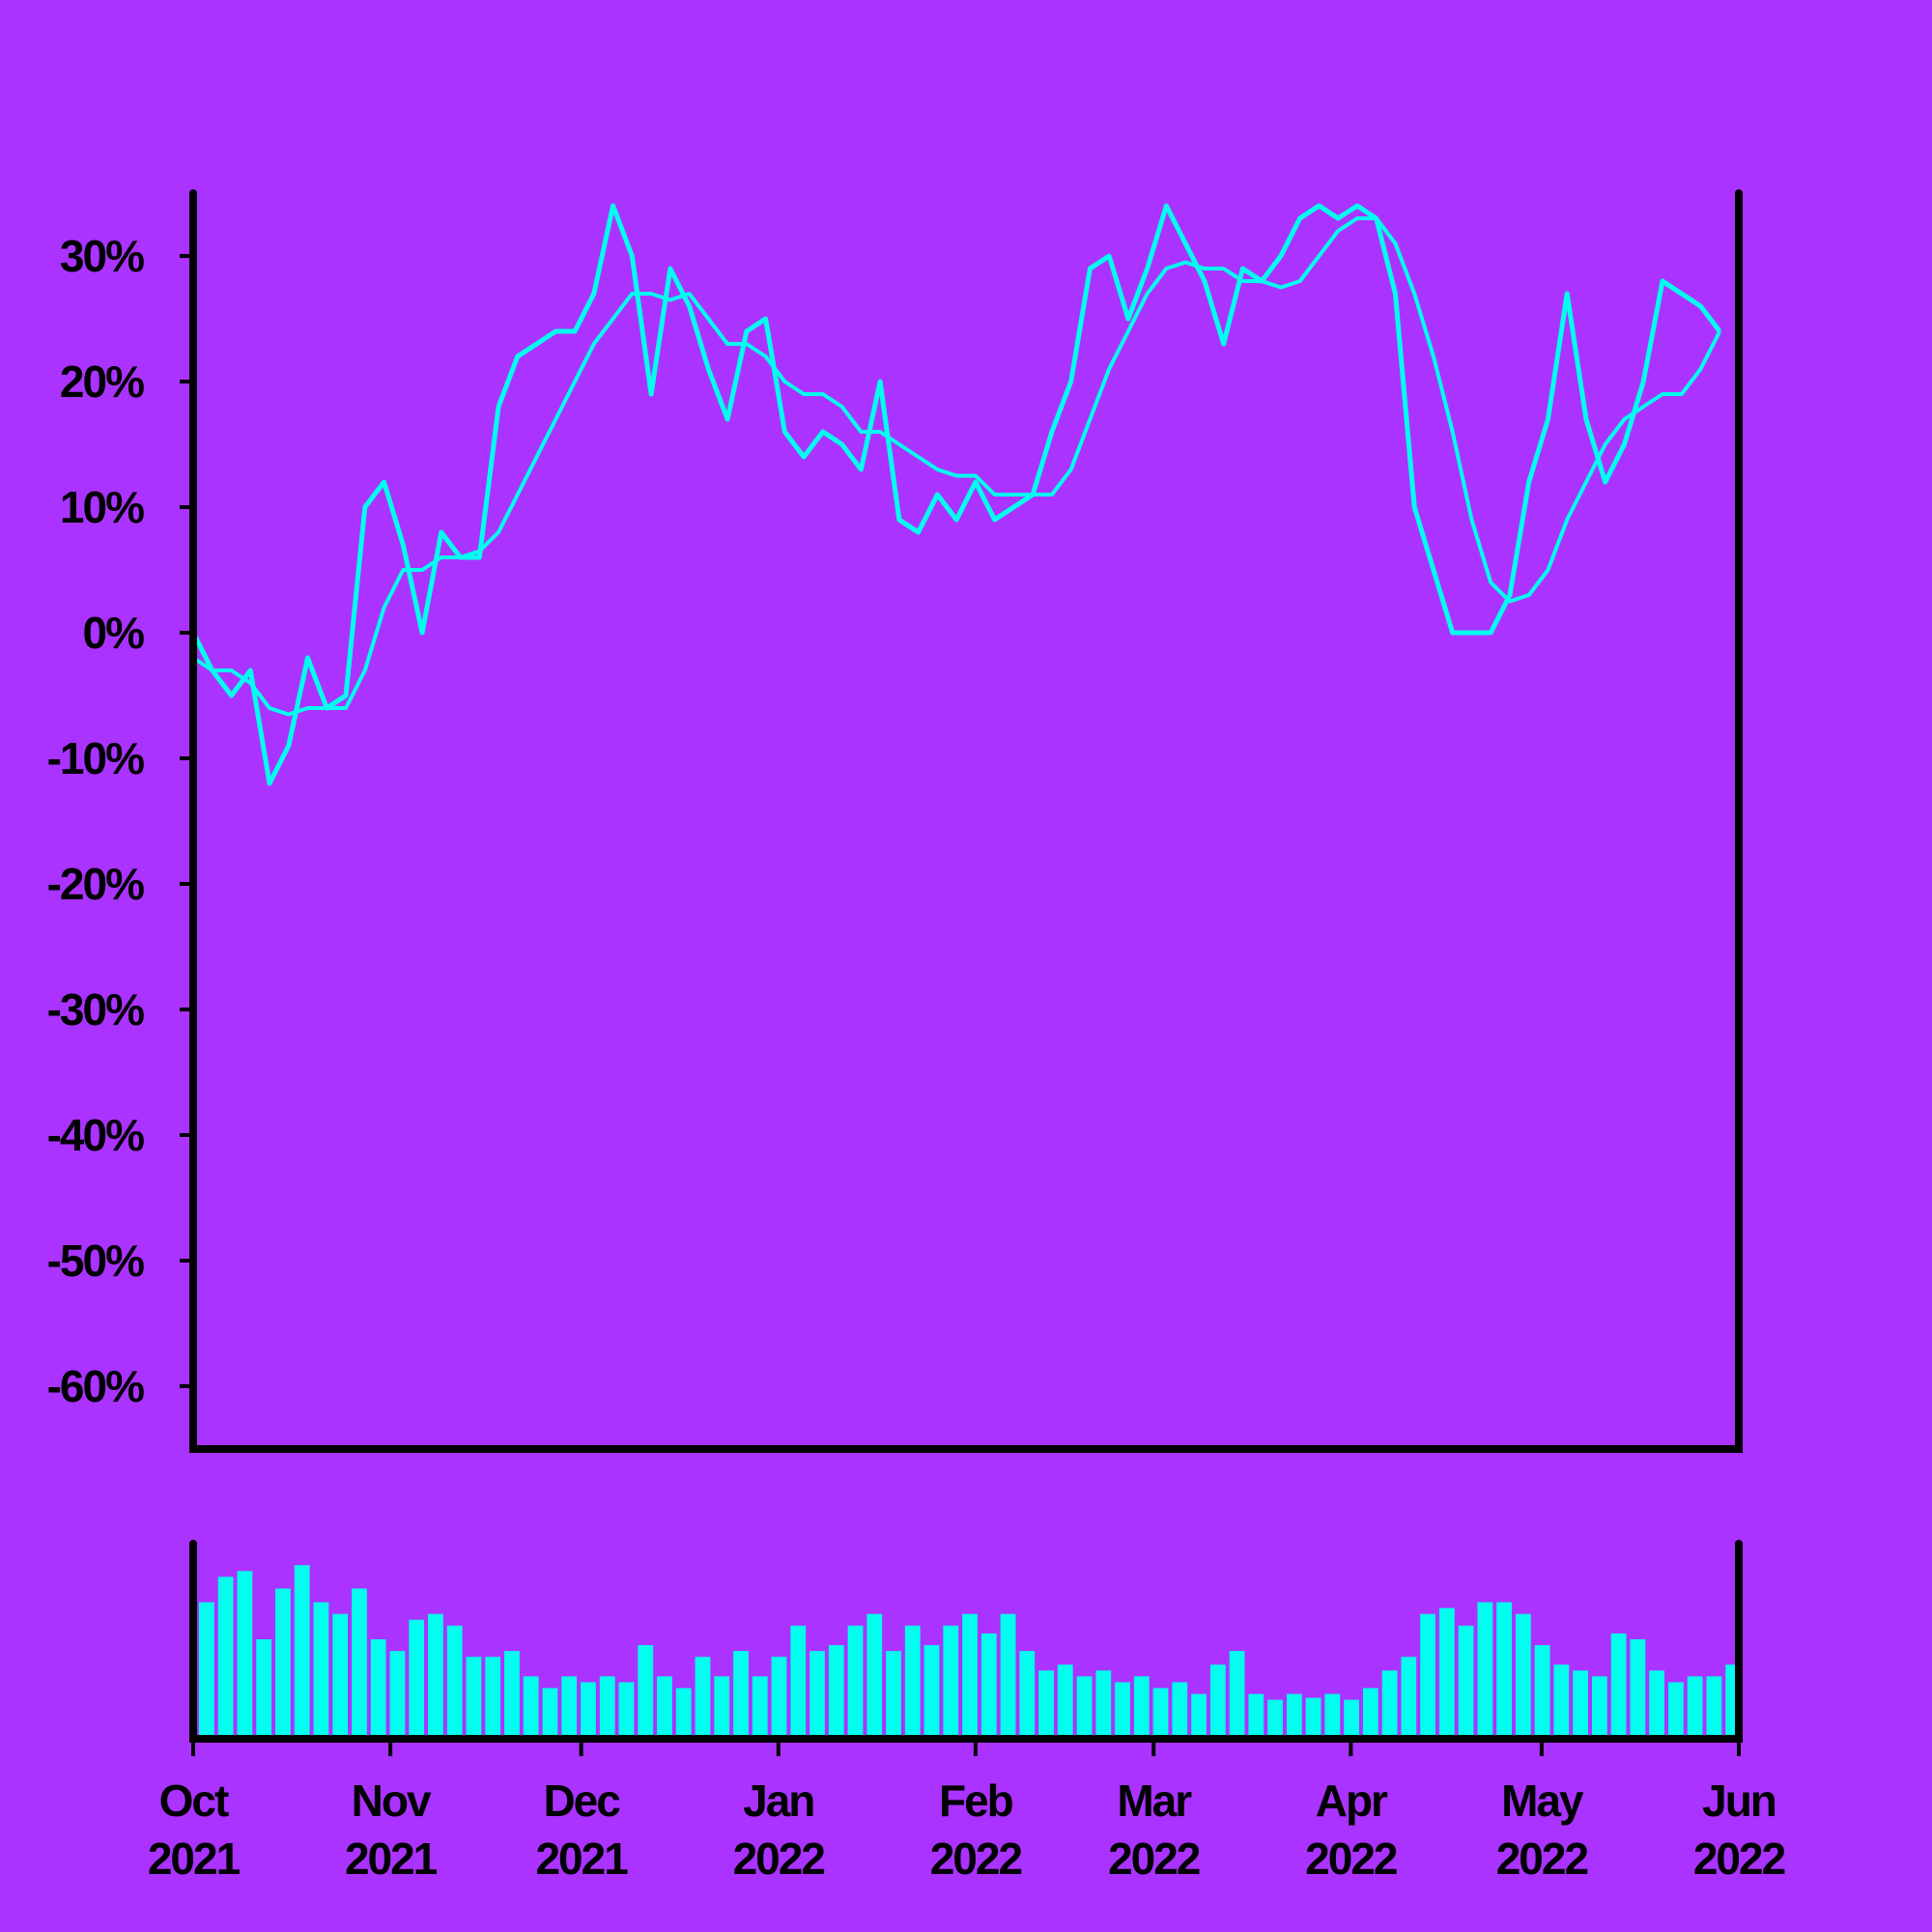 The image size is (1932, 1932). Describe the element at coordinates (102, 256) in the screenshot. I see `y-tick-label: 30%` at that location.